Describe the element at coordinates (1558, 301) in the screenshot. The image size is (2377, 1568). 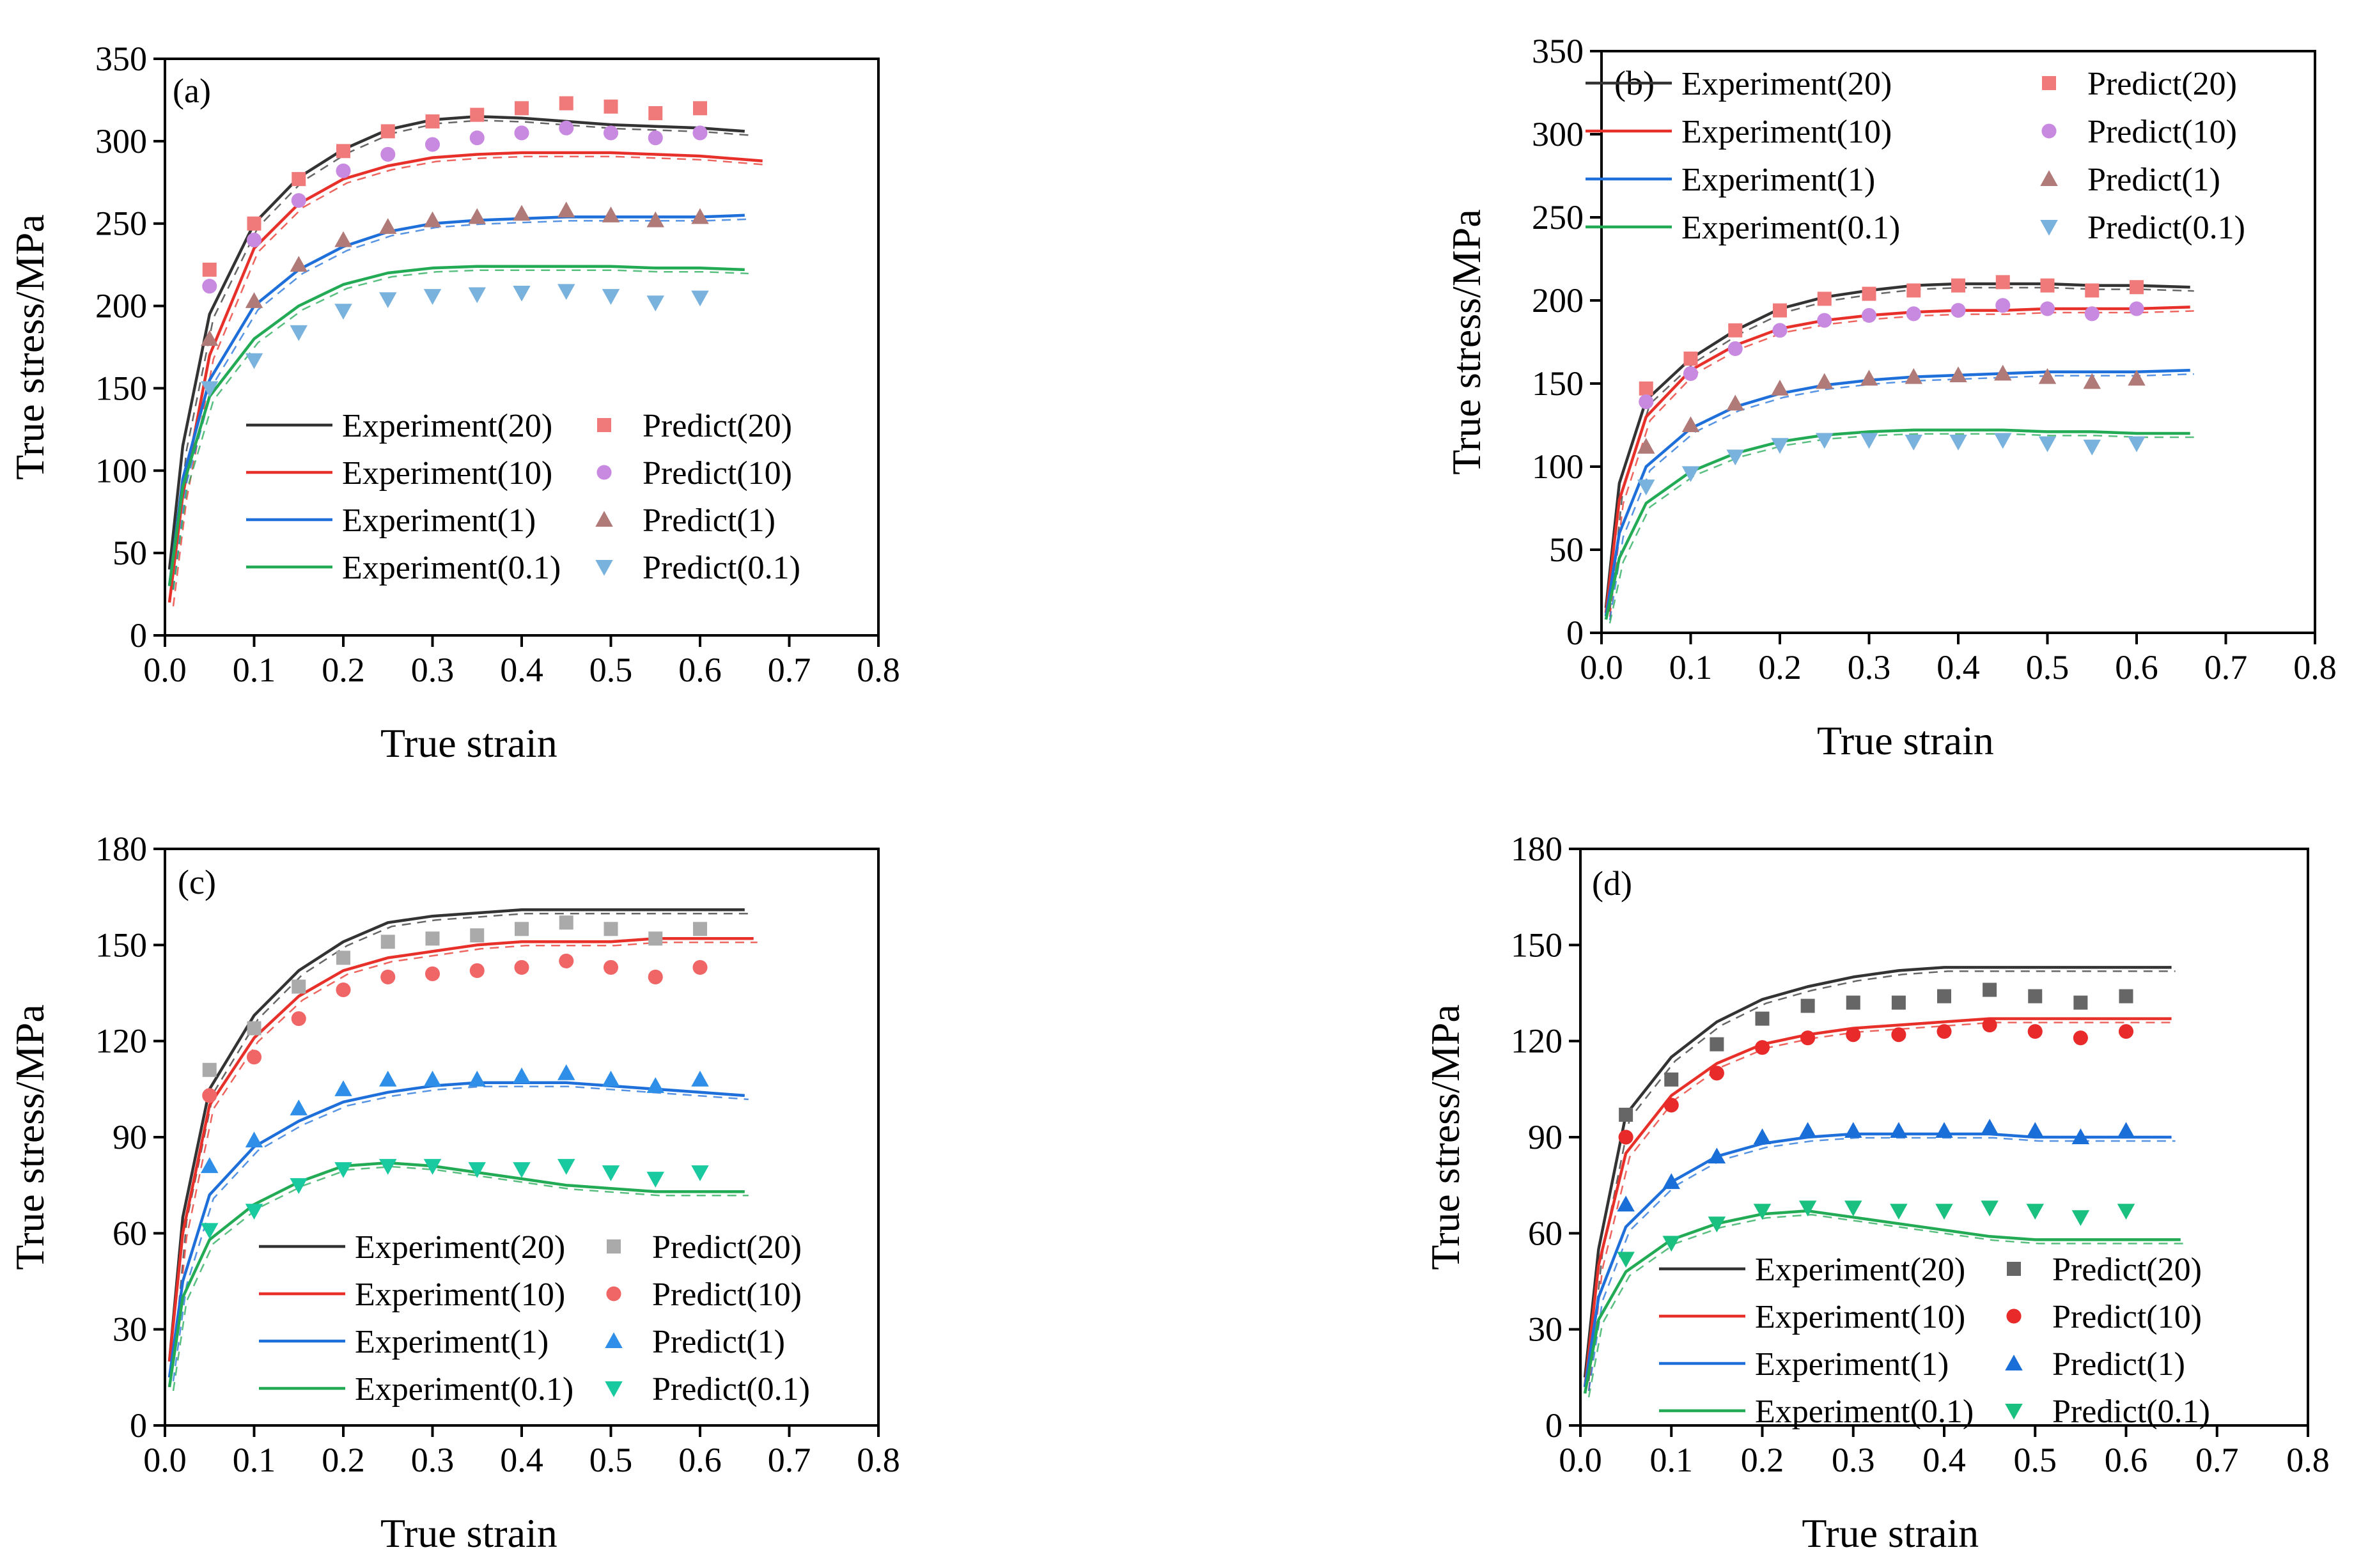
I see `y-tick-label: 200` at that location.